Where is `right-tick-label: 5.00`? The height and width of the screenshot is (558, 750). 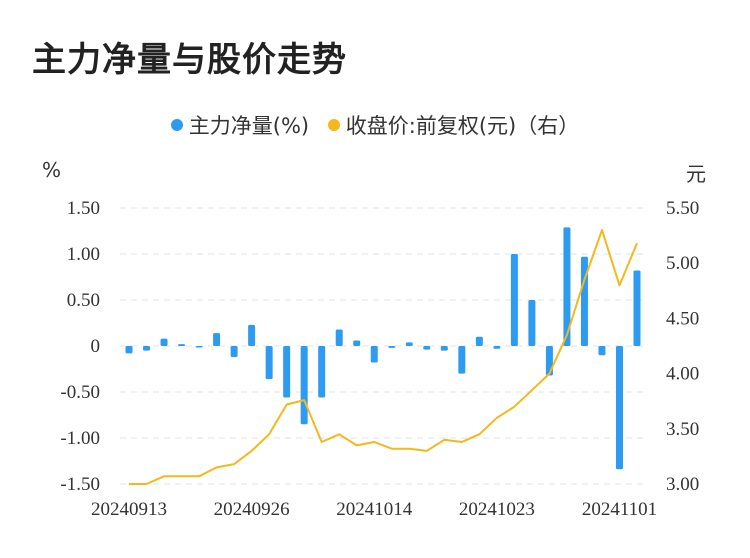
right-tick-label: 5.00 is located at coordinates (682, 263).